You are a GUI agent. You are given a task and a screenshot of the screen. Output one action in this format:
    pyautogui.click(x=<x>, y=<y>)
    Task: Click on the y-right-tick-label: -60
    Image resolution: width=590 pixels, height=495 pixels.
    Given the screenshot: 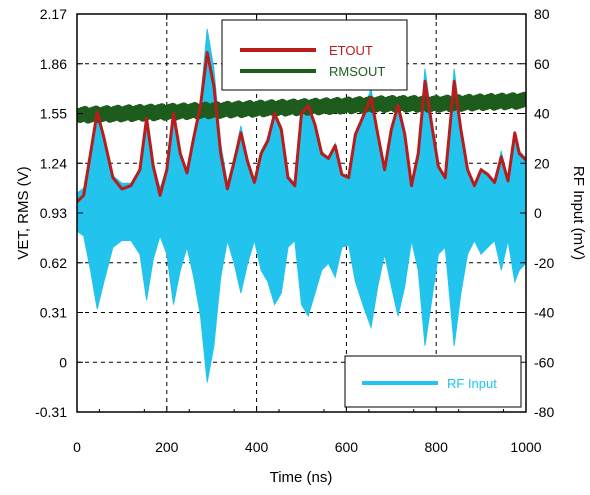 What is the action you would take?
    pyautogui.click(x=544, y=362)
    